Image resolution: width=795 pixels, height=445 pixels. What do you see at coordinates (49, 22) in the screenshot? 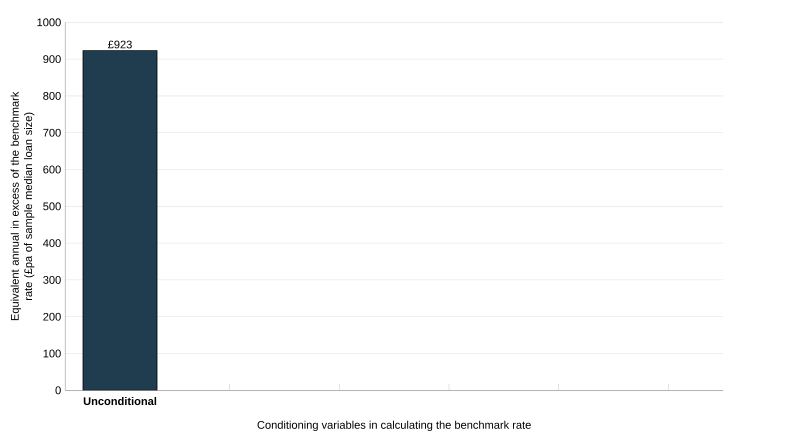
I see `y-tick-label: 1000` at bounding box center [49, 22].